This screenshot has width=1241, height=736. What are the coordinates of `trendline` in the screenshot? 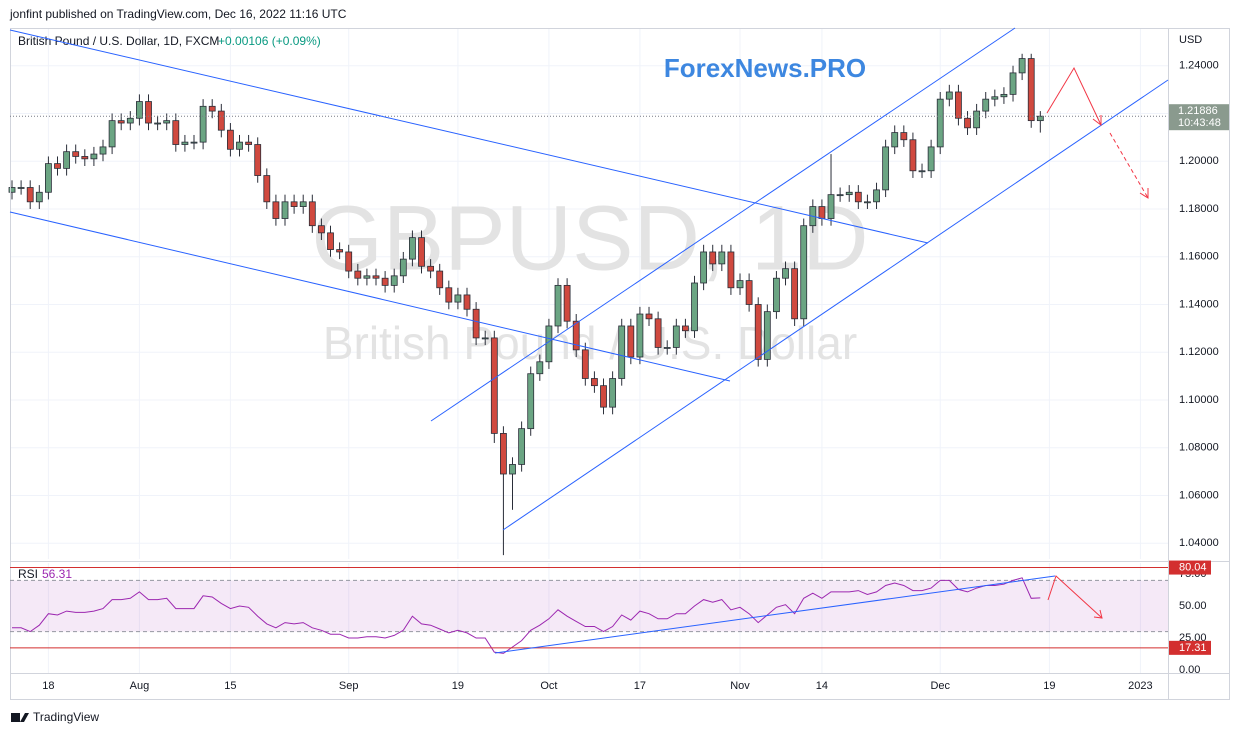 It's located at (775, 614).